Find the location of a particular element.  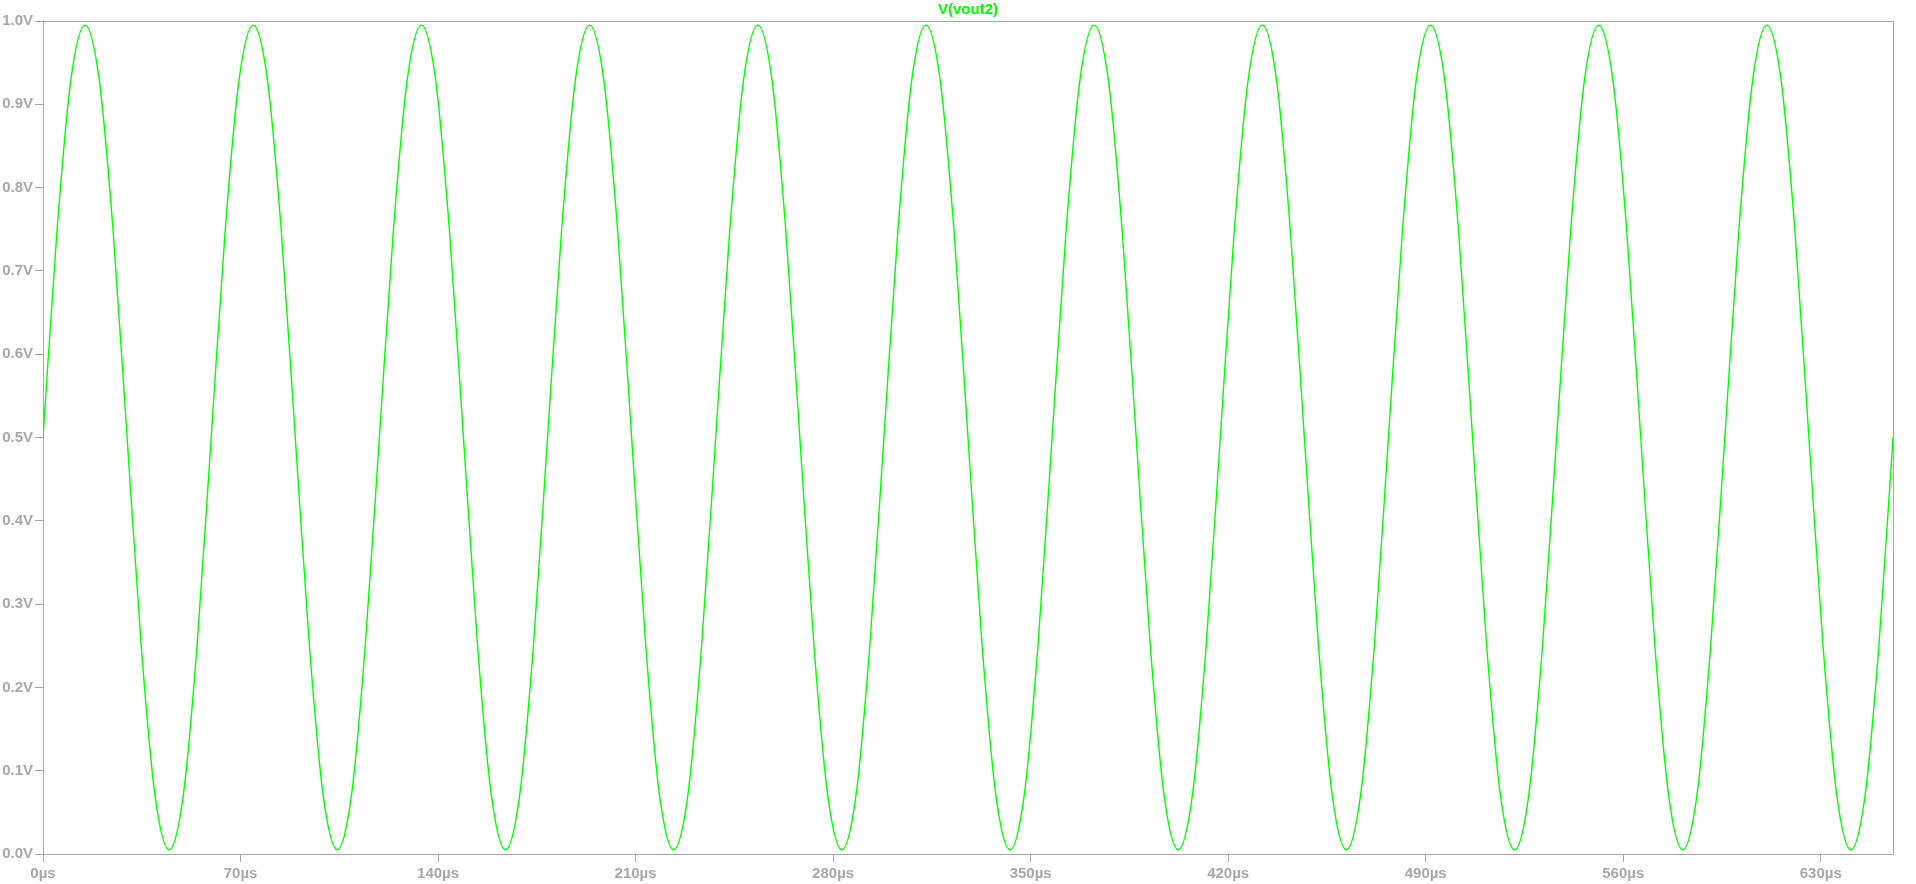

y-tick-label: 0.6V is located at coordinates (17, 353).